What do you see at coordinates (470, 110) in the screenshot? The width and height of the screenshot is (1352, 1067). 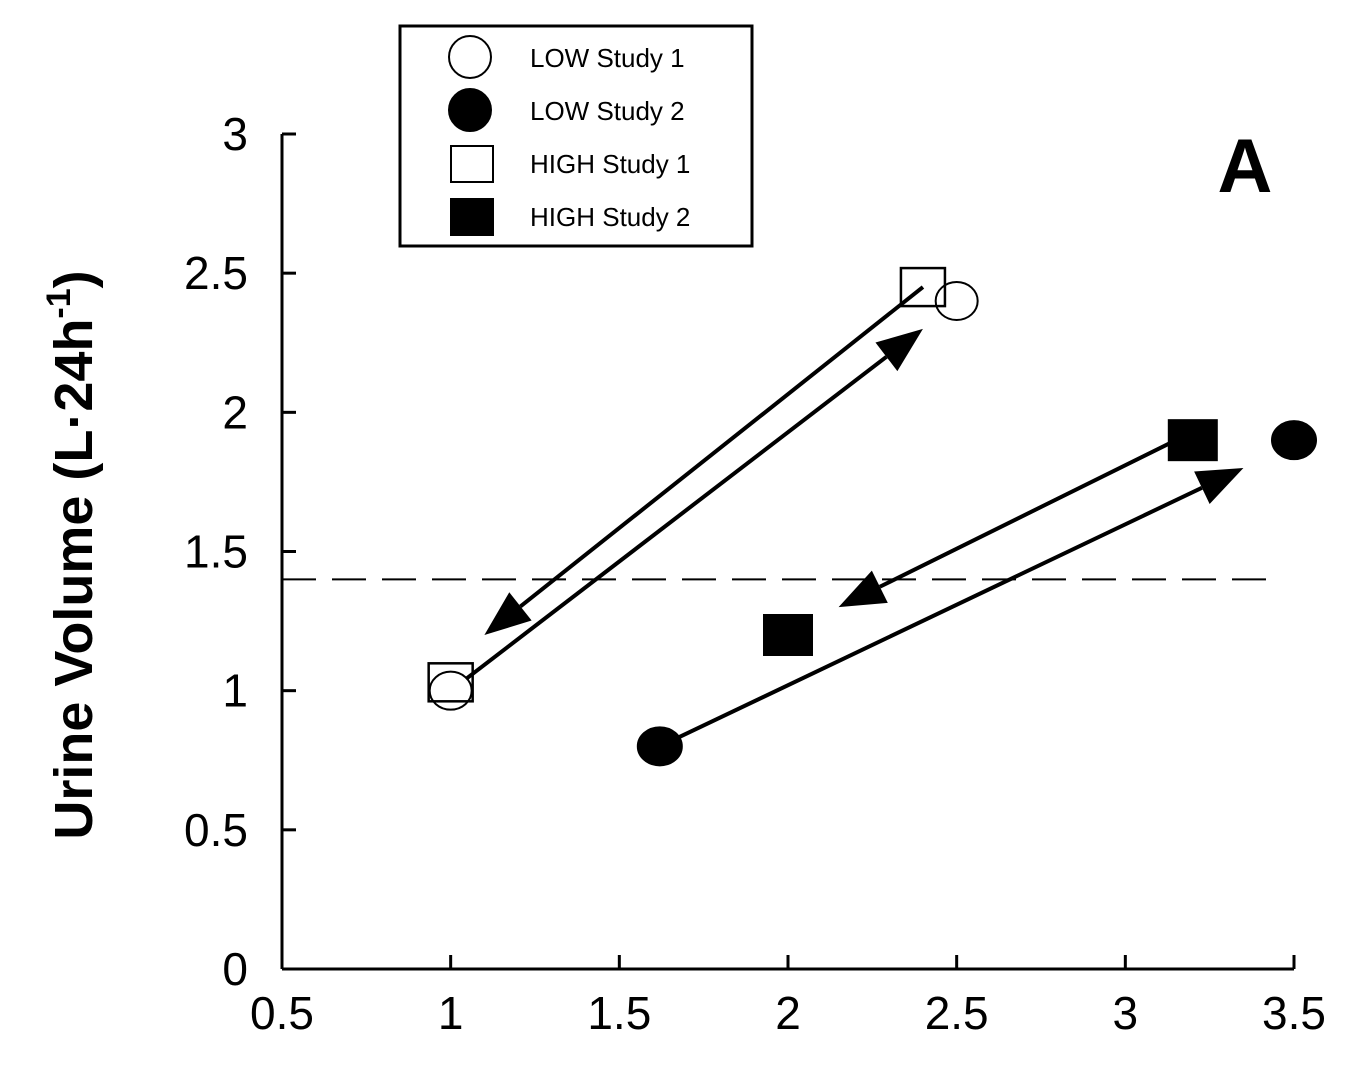 I see `legend-marker-filled-circle` at bounding box center [470, 110].